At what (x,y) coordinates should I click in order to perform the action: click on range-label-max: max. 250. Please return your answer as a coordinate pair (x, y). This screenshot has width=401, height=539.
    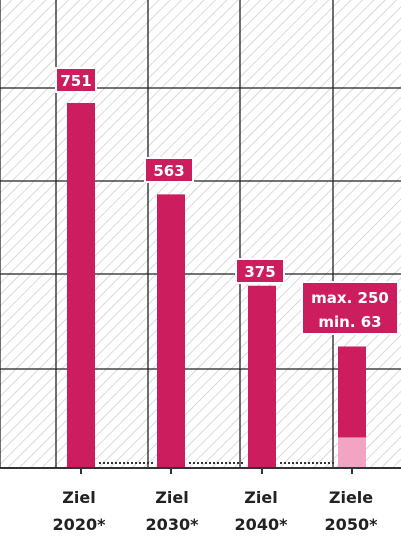
    Looking at the image, I should click on (350, 298).